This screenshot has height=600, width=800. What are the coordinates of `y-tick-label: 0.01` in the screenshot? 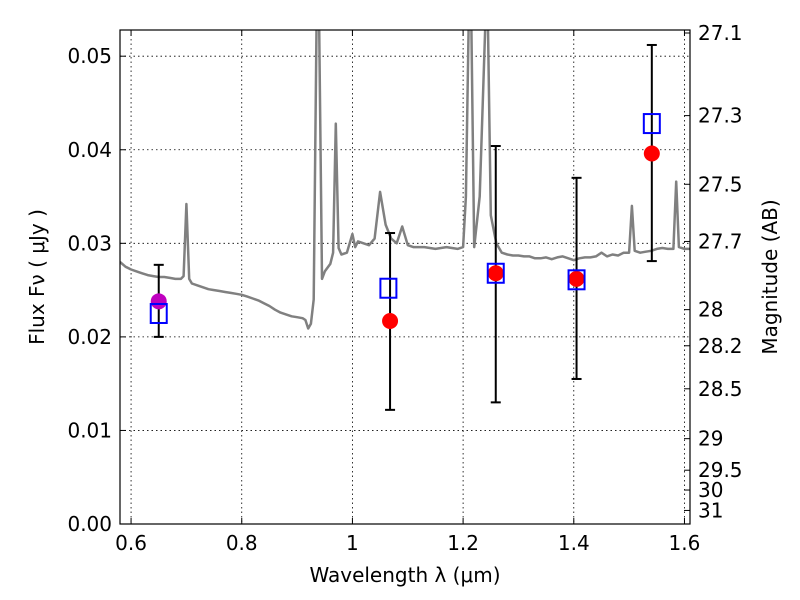 It's located at (89, 430).